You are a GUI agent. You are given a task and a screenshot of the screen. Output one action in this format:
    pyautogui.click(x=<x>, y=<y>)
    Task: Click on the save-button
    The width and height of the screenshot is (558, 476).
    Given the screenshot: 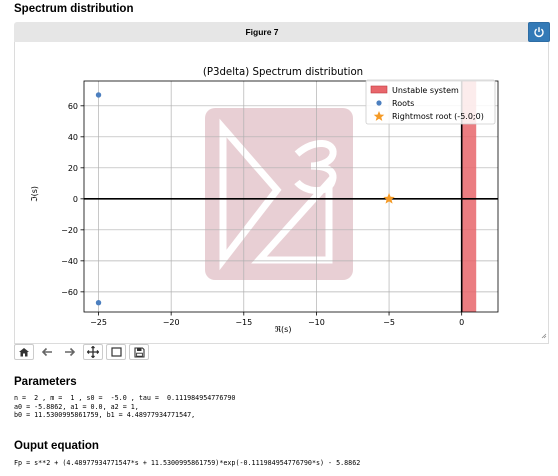 What is the action you would take?
    pyautogui.click(x=139, y=352)
    